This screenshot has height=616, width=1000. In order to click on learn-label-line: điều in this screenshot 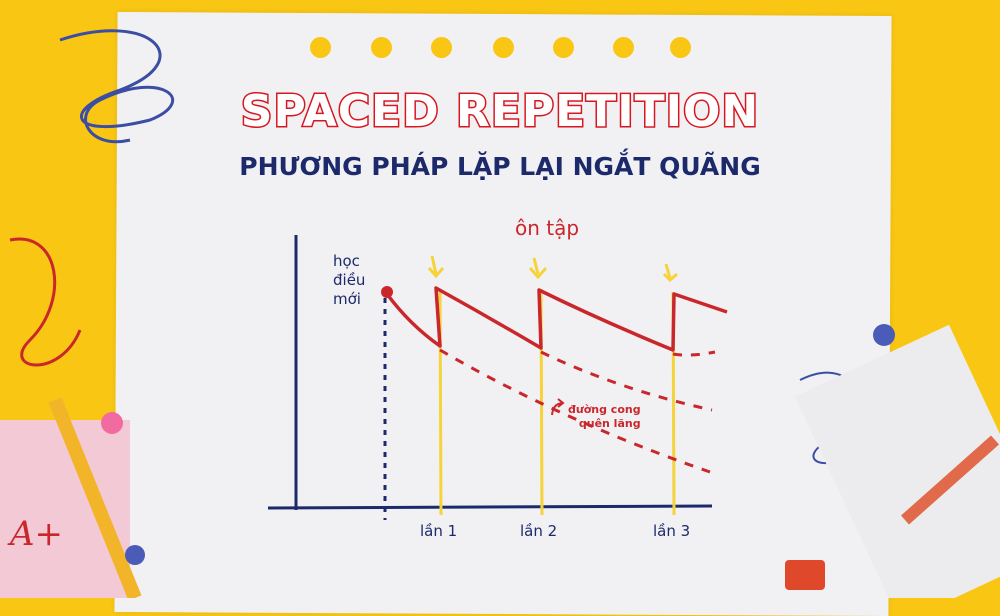, I will do `click(349, 280)`.